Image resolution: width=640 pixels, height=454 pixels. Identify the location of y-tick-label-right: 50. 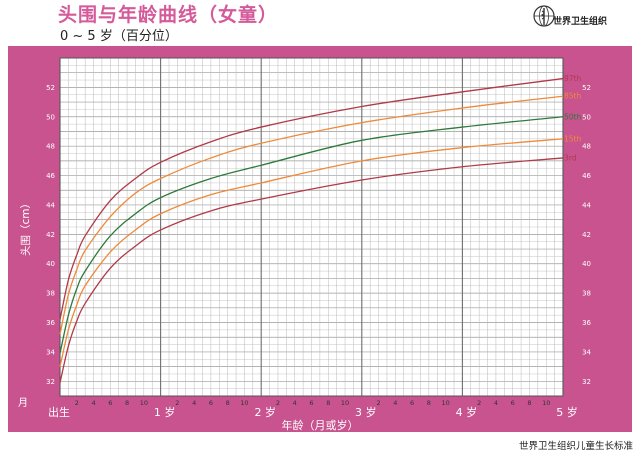
(586, 117).